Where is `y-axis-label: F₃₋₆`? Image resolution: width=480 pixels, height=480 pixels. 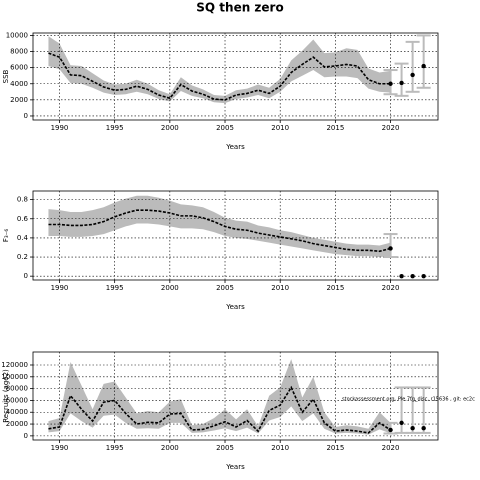
y-axis-label: F₃₋₆ is located at coordinates (6, 236).